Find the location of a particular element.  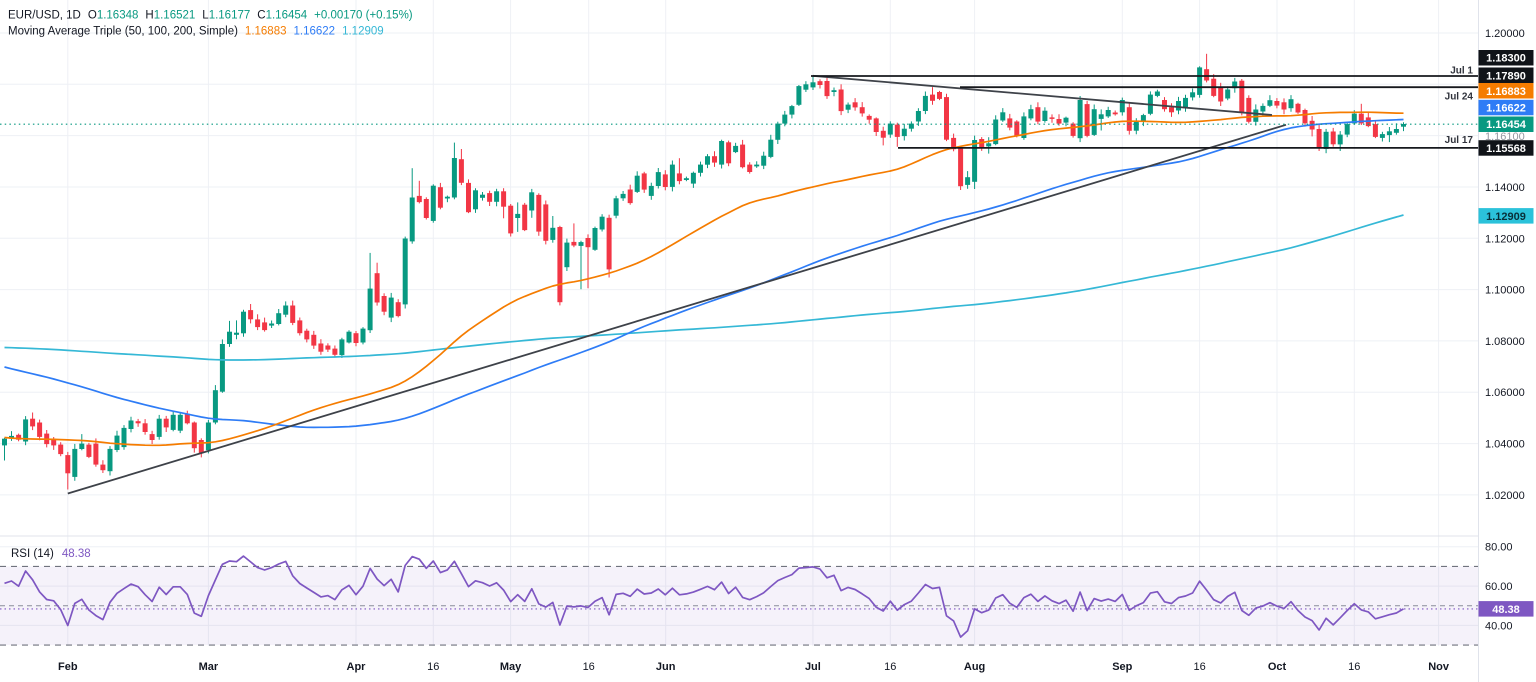

svg-text: Apr is located at coordinates (357, 667).